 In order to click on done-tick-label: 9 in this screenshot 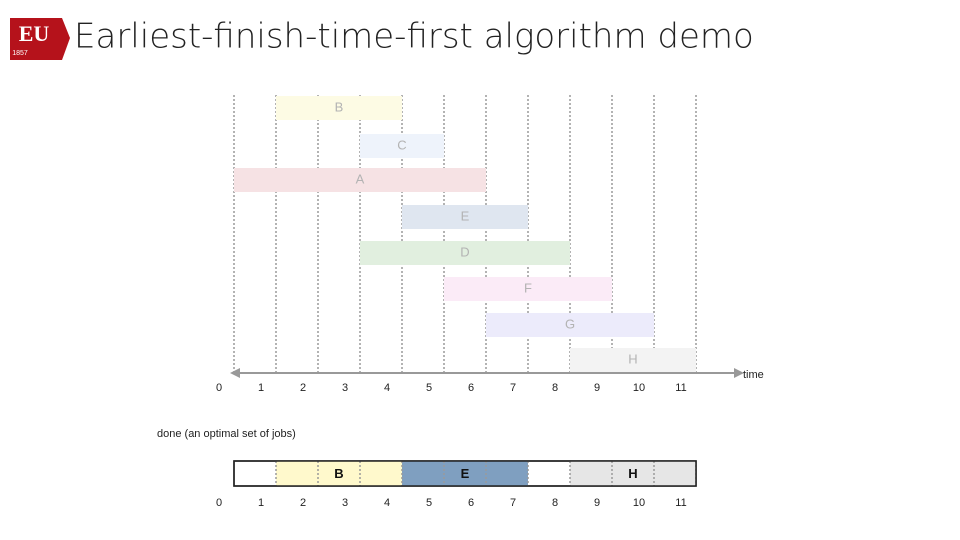, I will do `click(597, 503)`.